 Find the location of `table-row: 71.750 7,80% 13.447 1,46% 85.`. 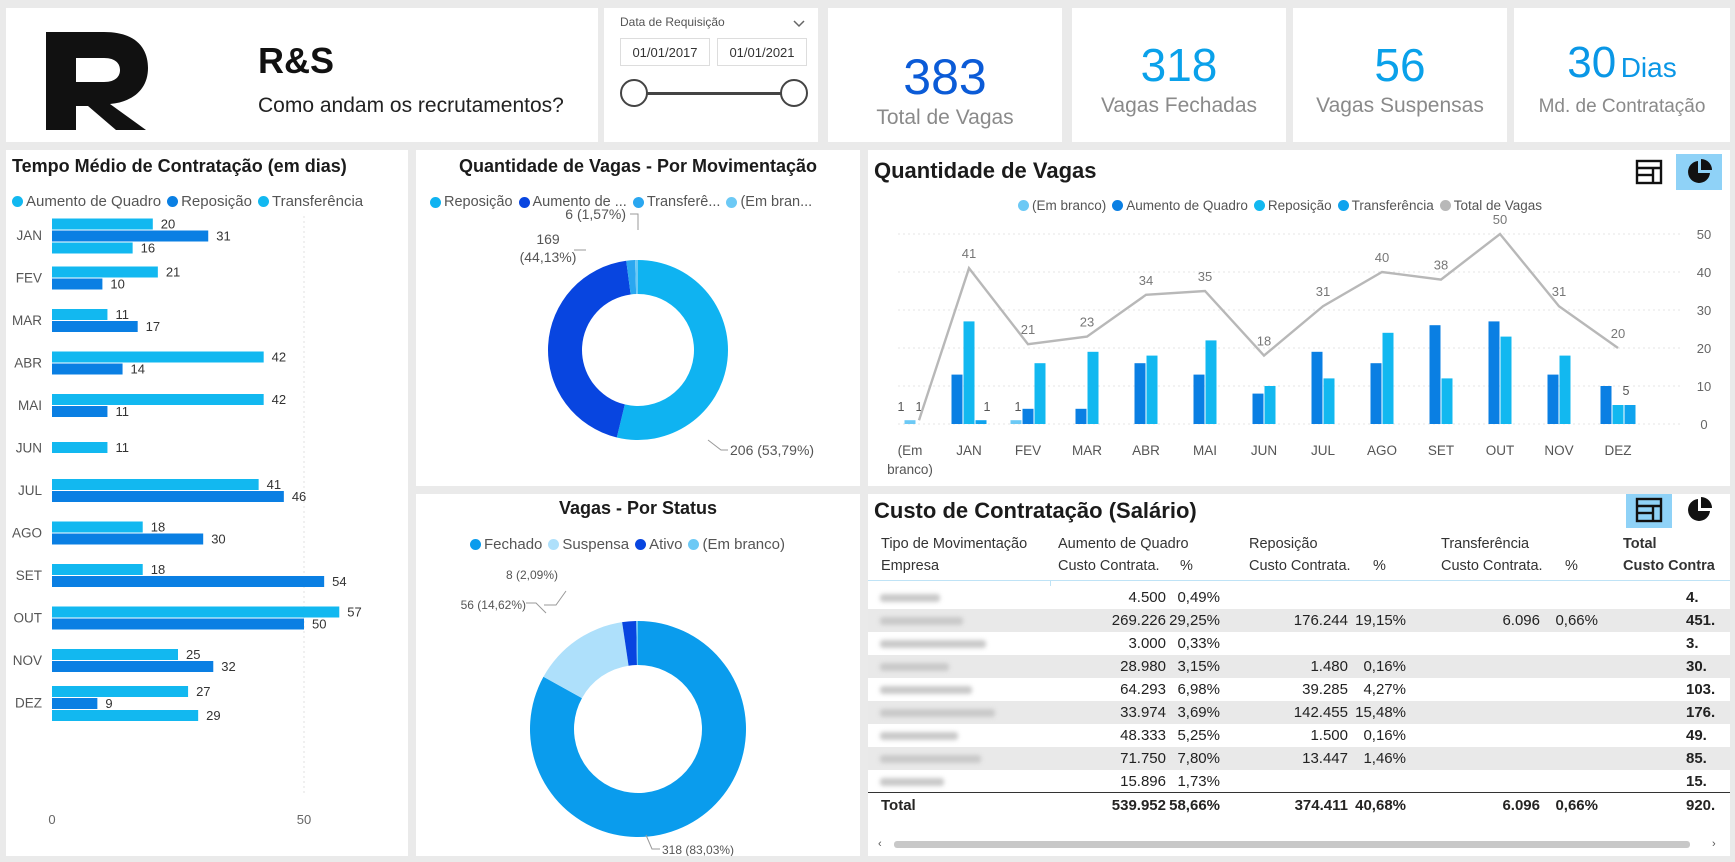

table-row: 71.750 7,80% 13.447 1,46% 85. is located at coordinates (1299, 758).